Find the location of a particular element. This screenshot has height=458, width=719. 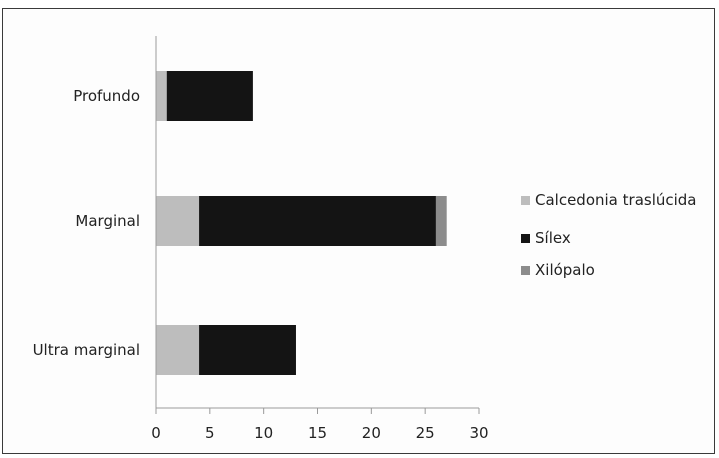

legend-label: Sílex is located at coordinates (553, 238).